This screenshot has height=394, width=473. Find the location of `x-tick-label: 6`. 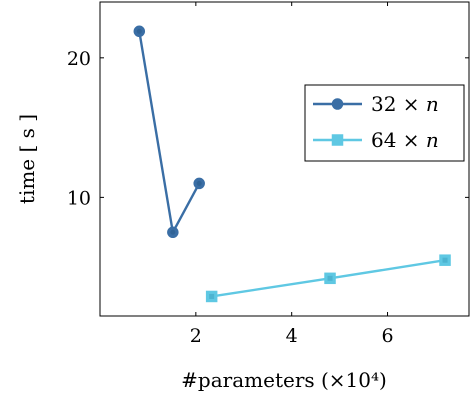

x-tick-label: 6 is located at coordinates (387, 336).